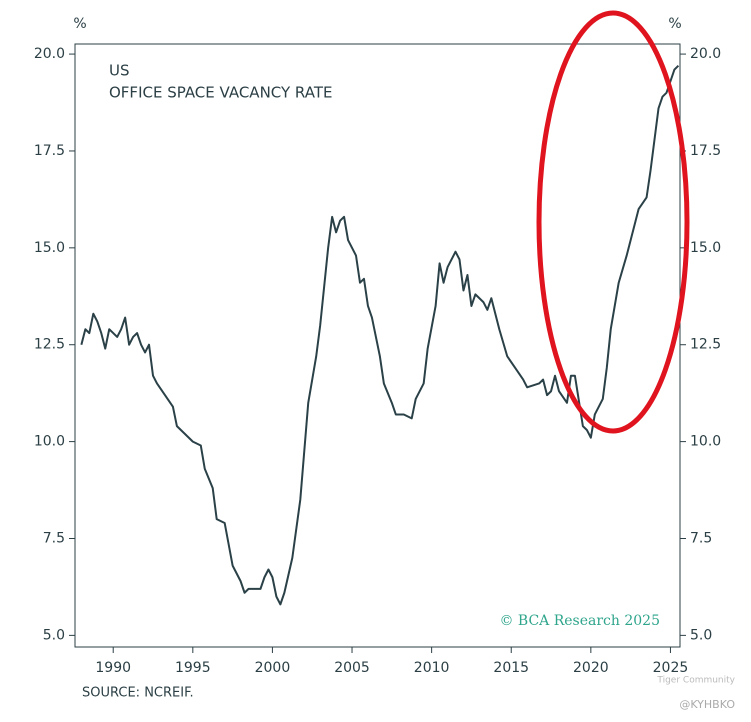 The height and width of the screenshot is (722, 751). Describe the element at coordinates (705, 442) in the screenshot. I see `y2-tick-label: 10.0` at that location.